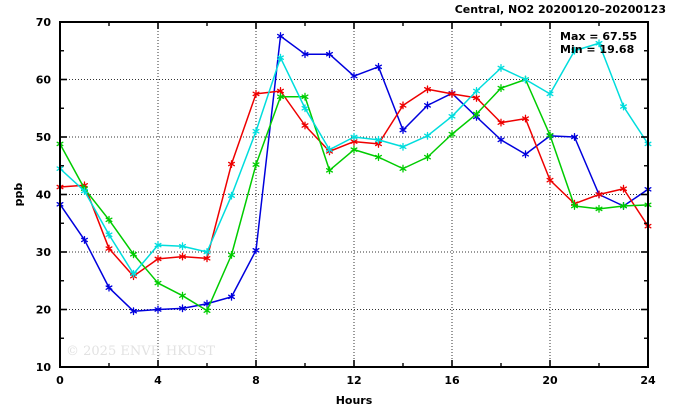  What do you see at coordinates (560, 9) in the screenshot?
I see `page-title: Central, NO2 20200120–20200123` at bounding box center [560, 9].